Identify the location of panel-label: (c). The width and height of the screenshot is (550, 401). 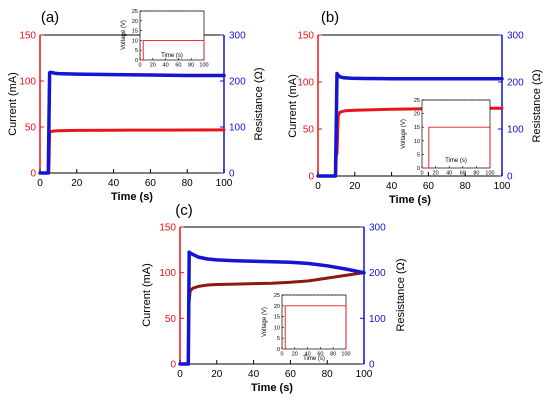
(184, 210).